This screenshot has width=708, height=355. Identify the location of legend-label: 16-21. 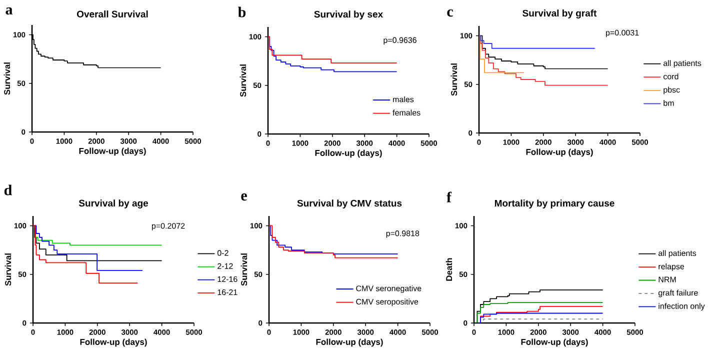
(228, 292).